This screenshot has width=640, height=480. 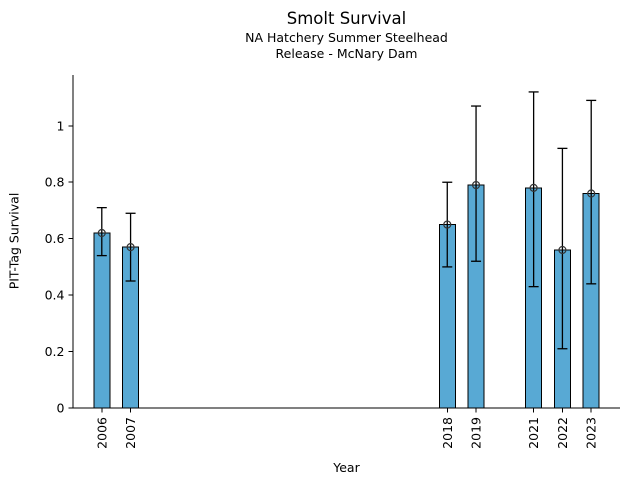 What do you see at coordinates (61, 408) in the screenshot?
I see `y-tick-label: 0` at bounding box center [61, 408].